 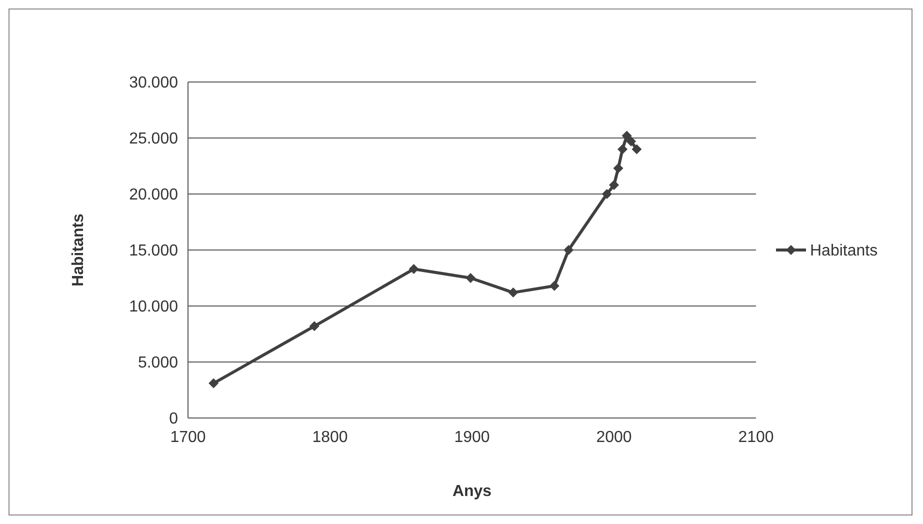 What do you see at coordinates (844, 251) in the screenshot?
I see `legend-label: Habitants` at bounding box center [844, 251].